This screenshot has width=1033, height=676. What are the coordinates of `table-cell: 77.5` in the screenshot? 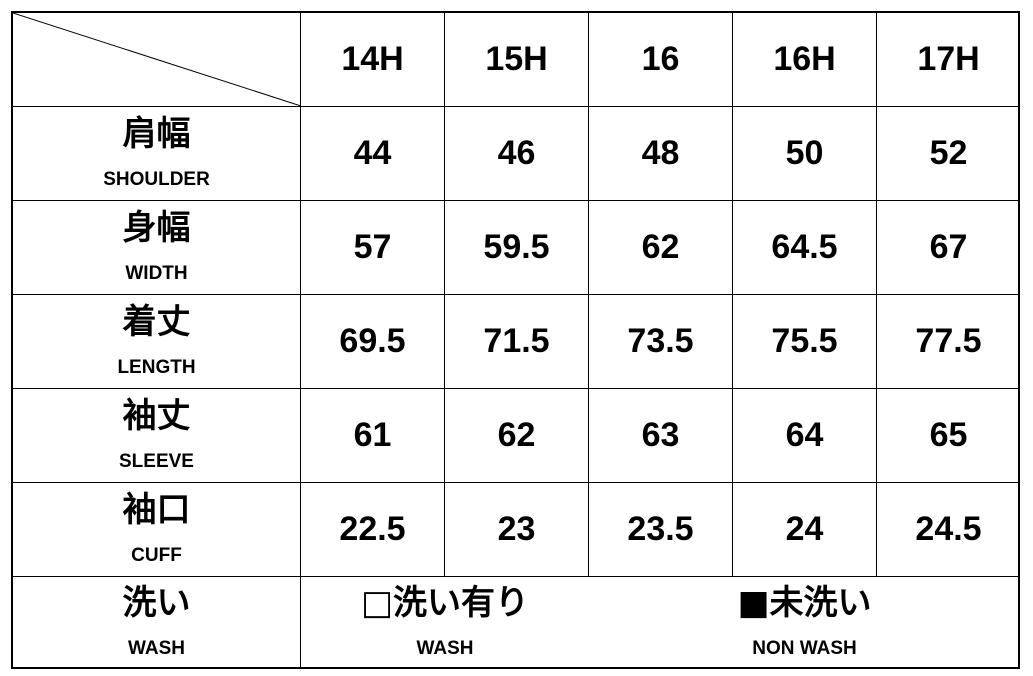 It's located at (948, 342).